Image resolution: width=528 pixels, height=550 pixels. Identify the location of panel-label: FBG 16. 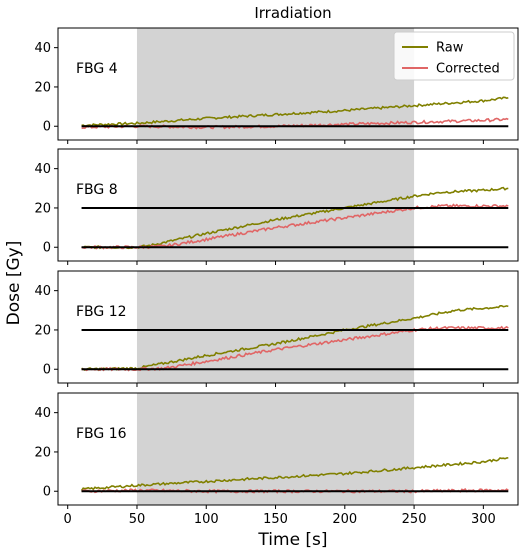
(101, 434).